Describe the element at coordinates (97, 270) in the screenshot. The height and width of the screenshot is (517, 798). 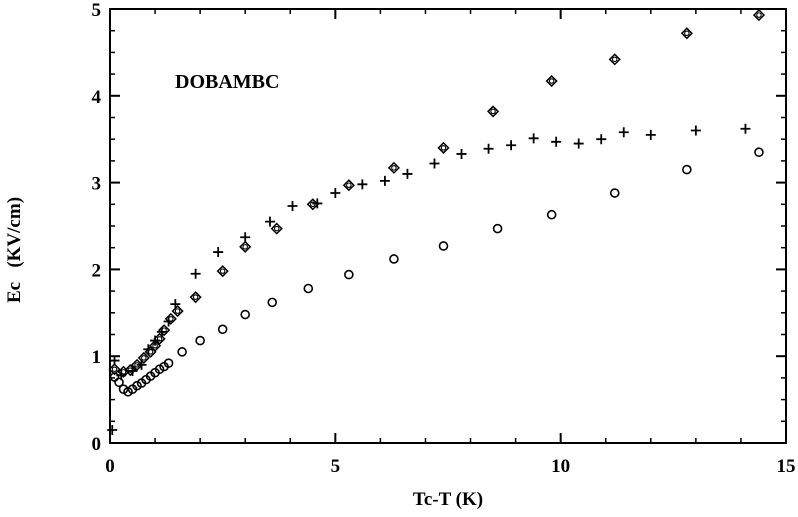
I see `y-tick-label: 2` at that location.